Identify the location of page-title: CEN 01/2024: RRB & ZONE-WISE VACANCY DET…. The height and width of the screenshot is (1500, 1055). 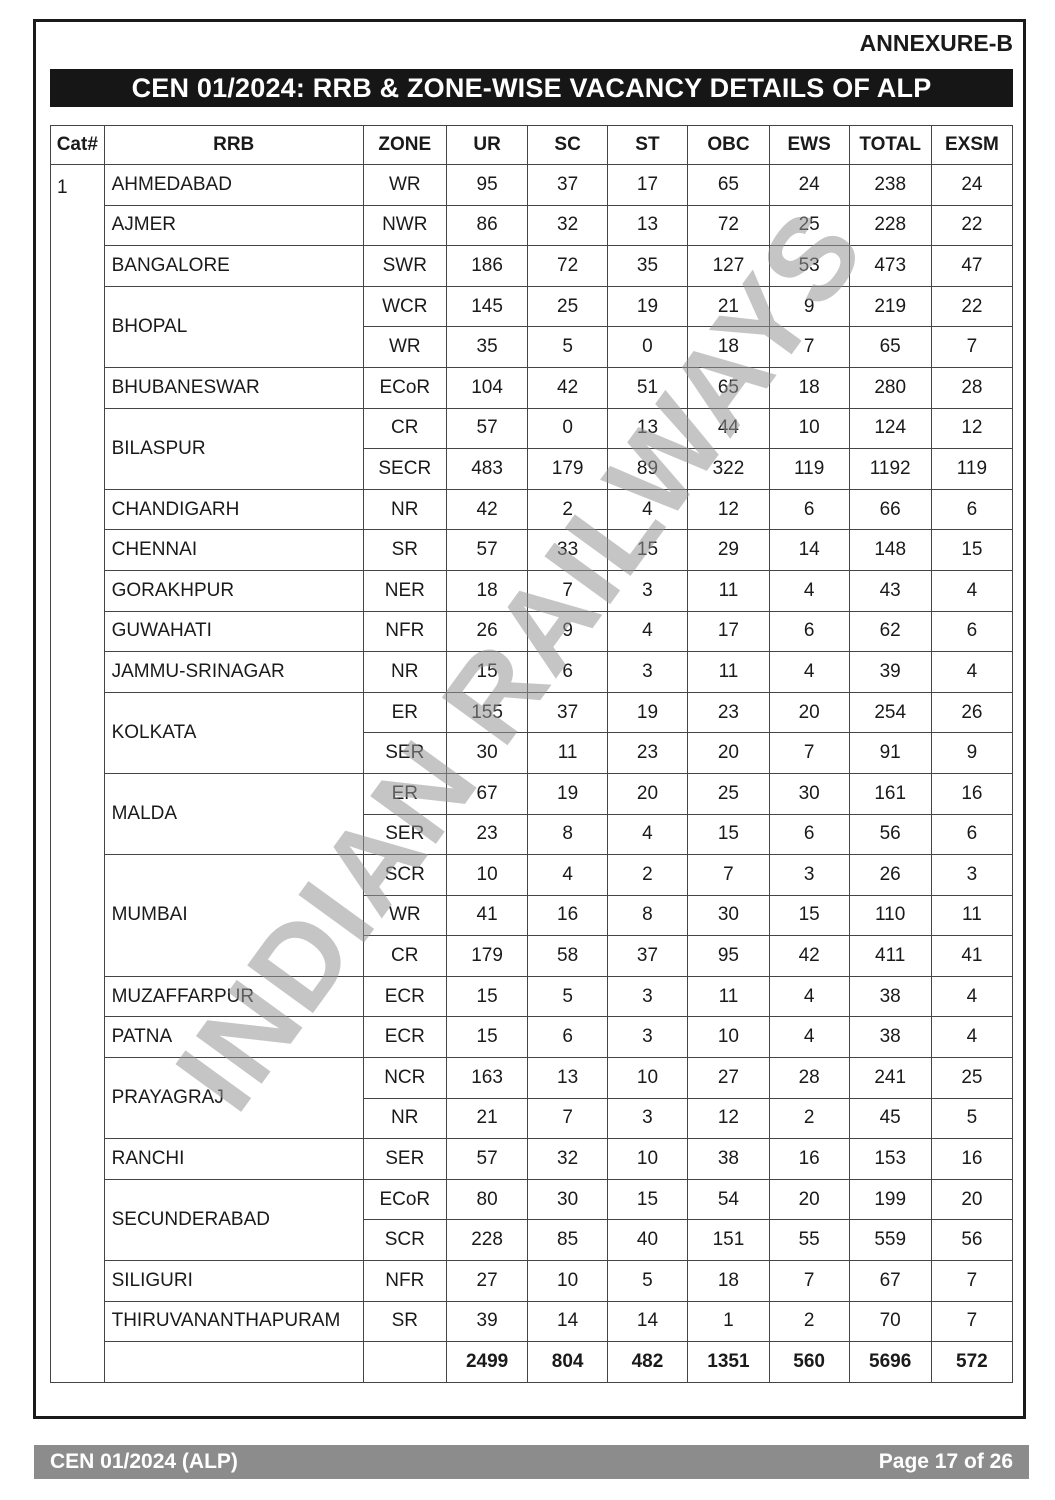
(531, 88).